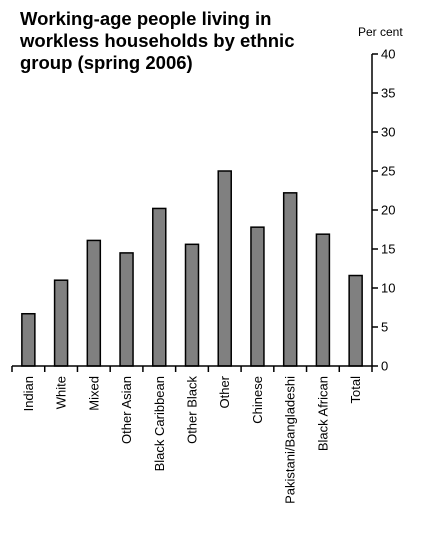 The height and width of the screenshot is (541, 422). Describe the element at coordinates (61, 392) in the screenshot. I see `x-tick-label: White` at that location.